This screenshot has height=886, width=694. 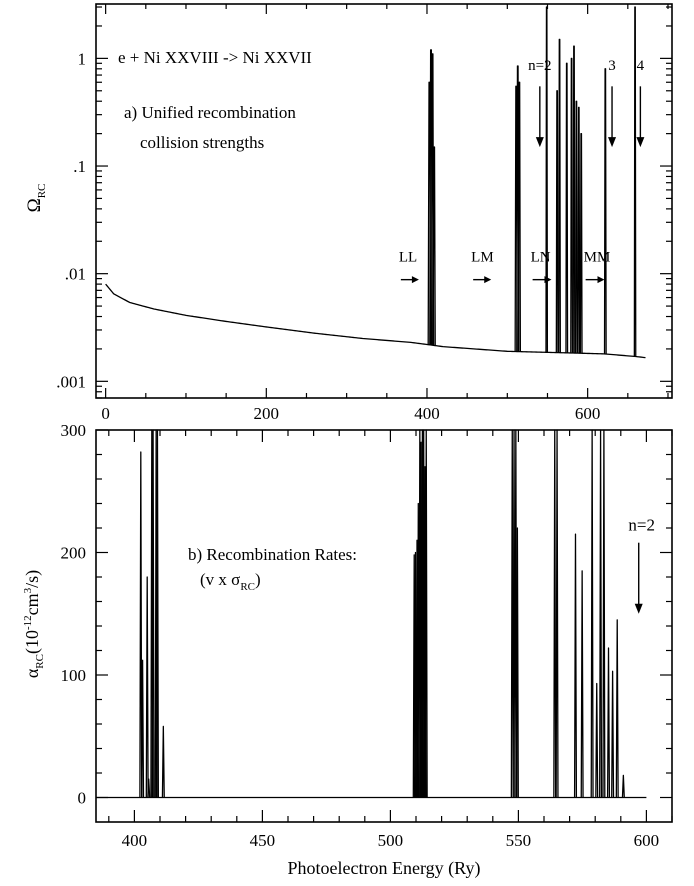 I want to click on panel-b-shell-arrow: n=2, so click(x=641, y=564).